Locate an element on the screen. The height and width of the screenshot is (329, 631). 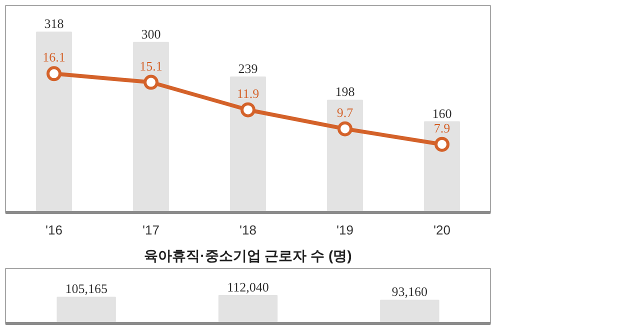
data-label: 15.1 is located at coordinates (151, 66).